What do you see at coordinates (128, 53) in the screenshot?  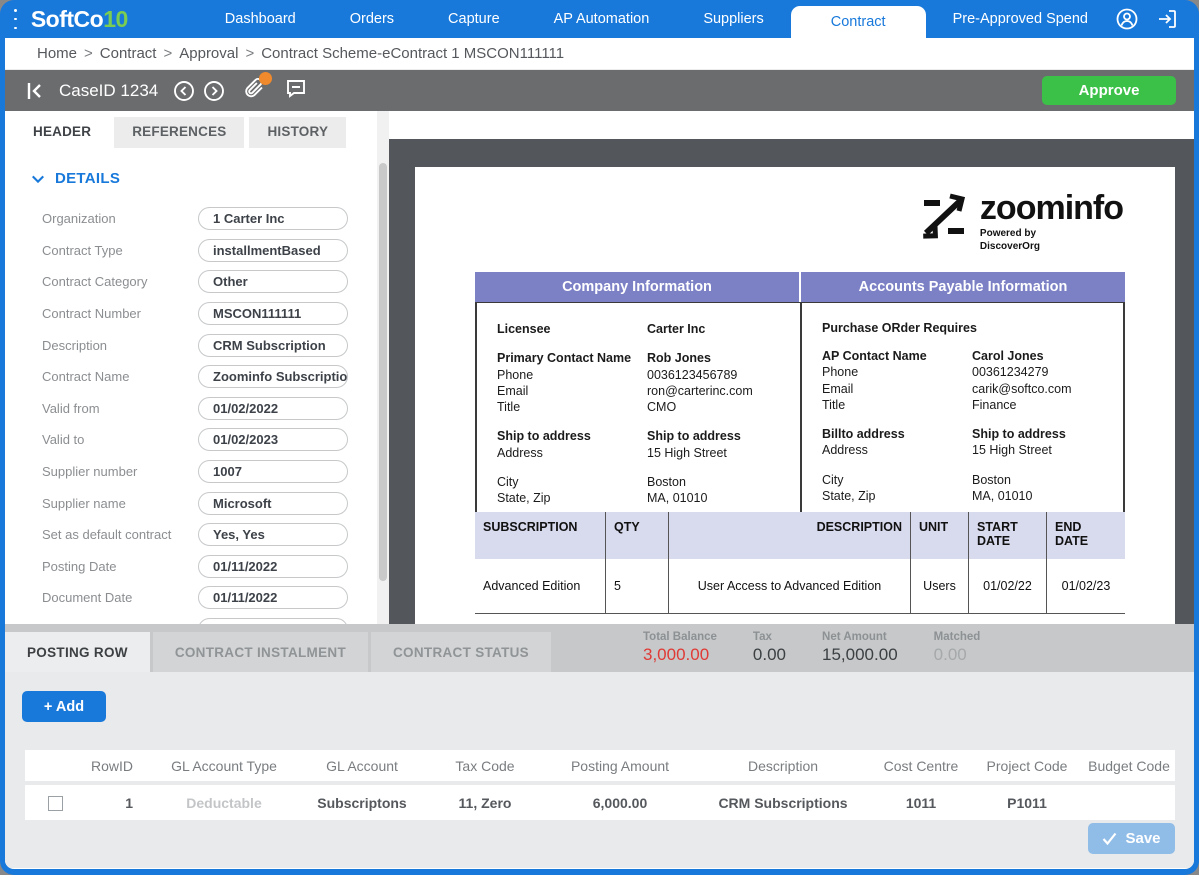 I see `breadcrumb-label: Contract` at bounding box center [128, 53].